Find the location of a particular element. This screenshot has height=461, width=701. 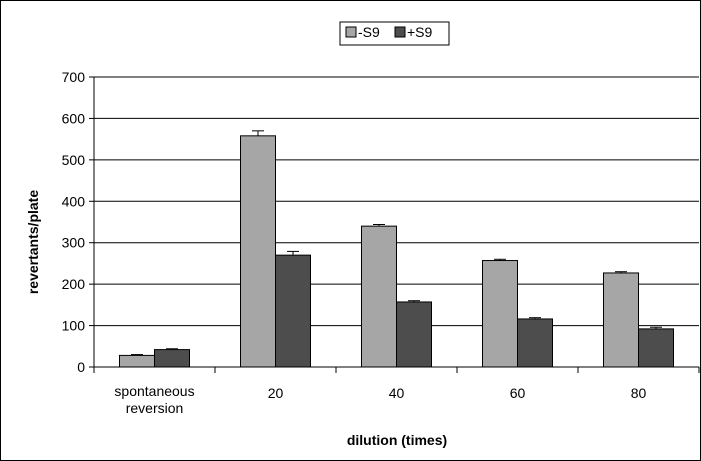

y-tick-label: 600 is located at coordinates (74, 118).